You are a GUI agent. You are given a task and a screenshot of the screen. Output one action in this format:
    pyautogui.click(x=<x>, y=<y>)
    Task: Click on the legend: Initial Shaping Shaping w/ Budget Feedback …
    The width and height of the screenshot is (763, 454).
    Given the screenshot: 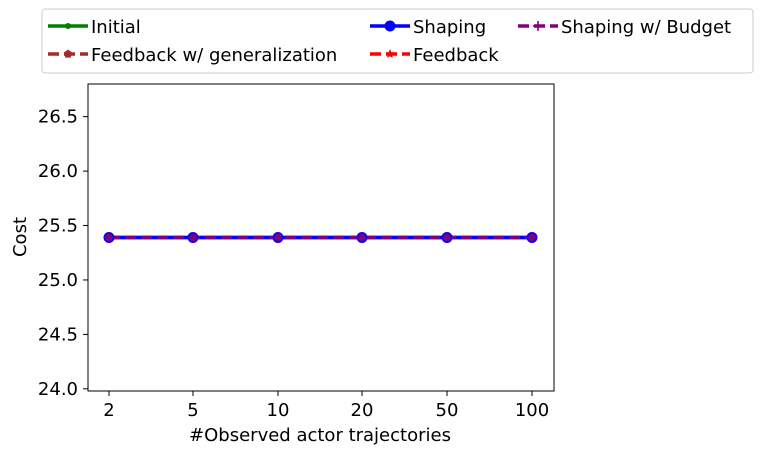 What is the action you would take?
    pyautogui.click(x=397, y=41)
    